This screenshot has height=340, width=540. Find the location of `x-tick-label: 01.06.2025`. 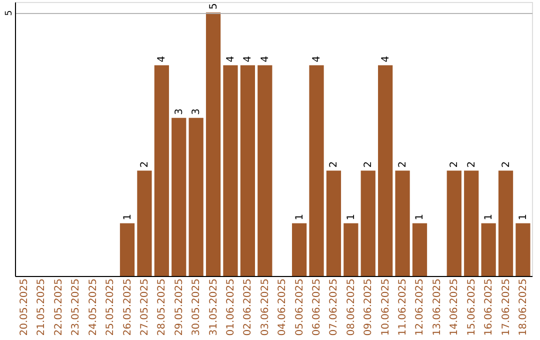

x-tick-label: 01.06.2025 is located at coordinates (230, 307).